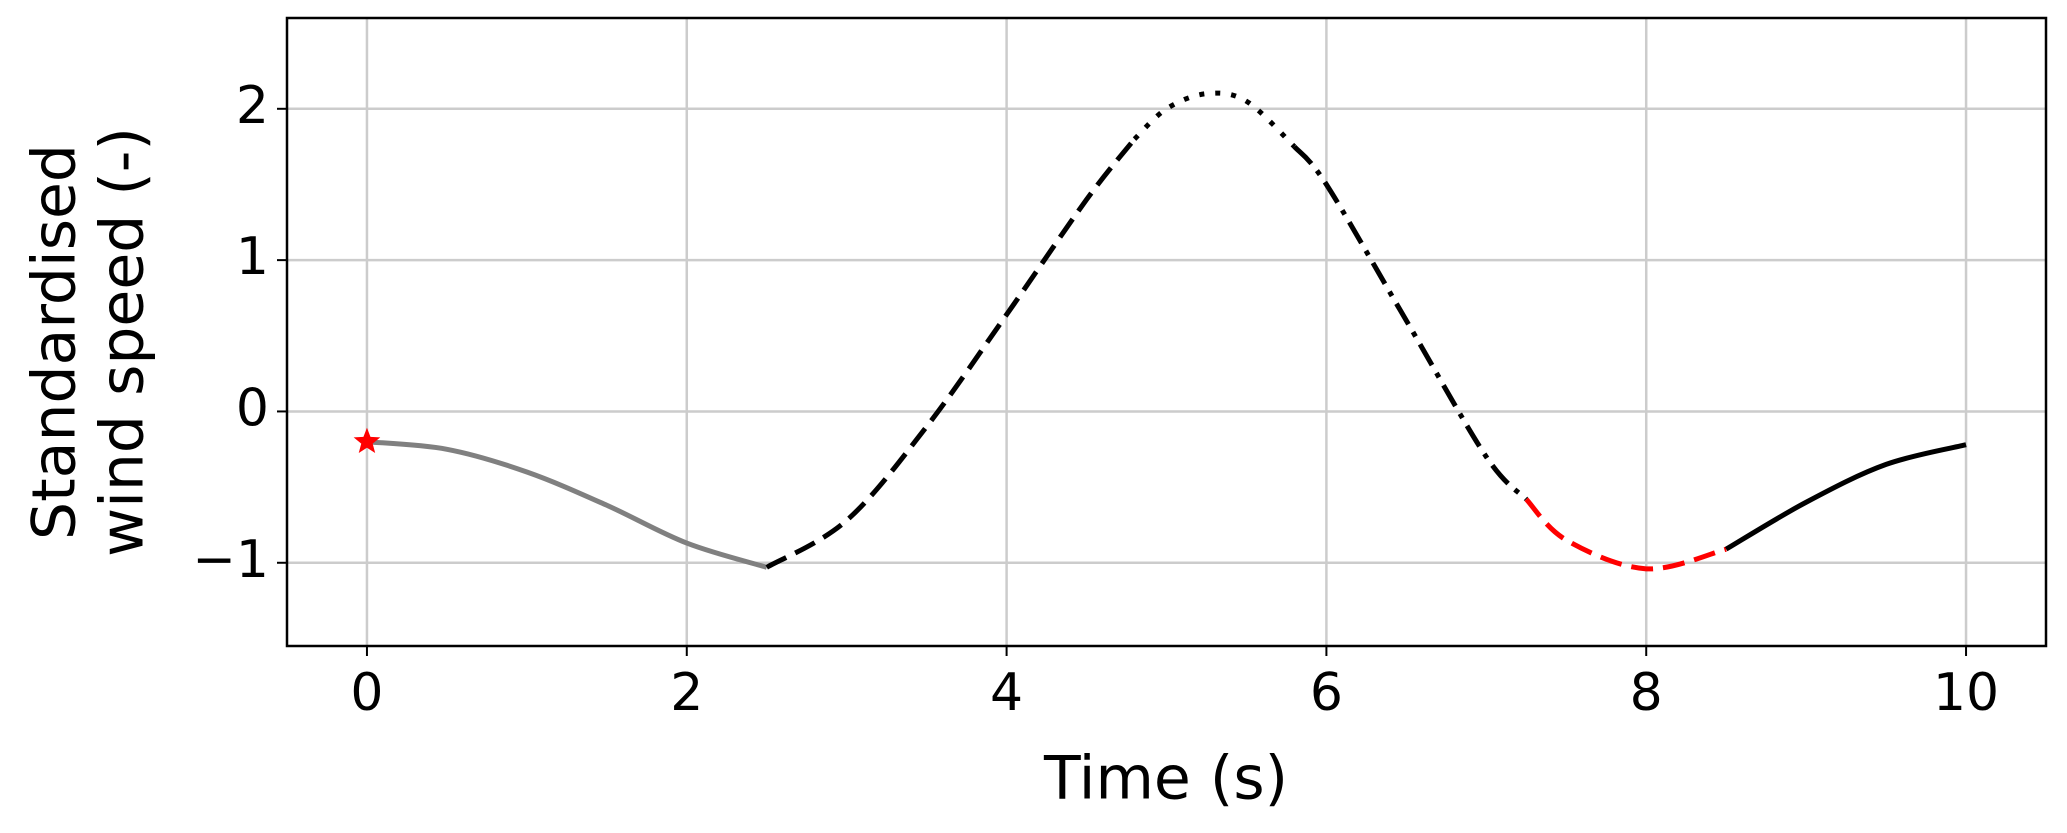  What do you see at coordinates (1646, 693) in the screenshot?
I see `x-tick-label: 8` at bounding box center [1646, 693].